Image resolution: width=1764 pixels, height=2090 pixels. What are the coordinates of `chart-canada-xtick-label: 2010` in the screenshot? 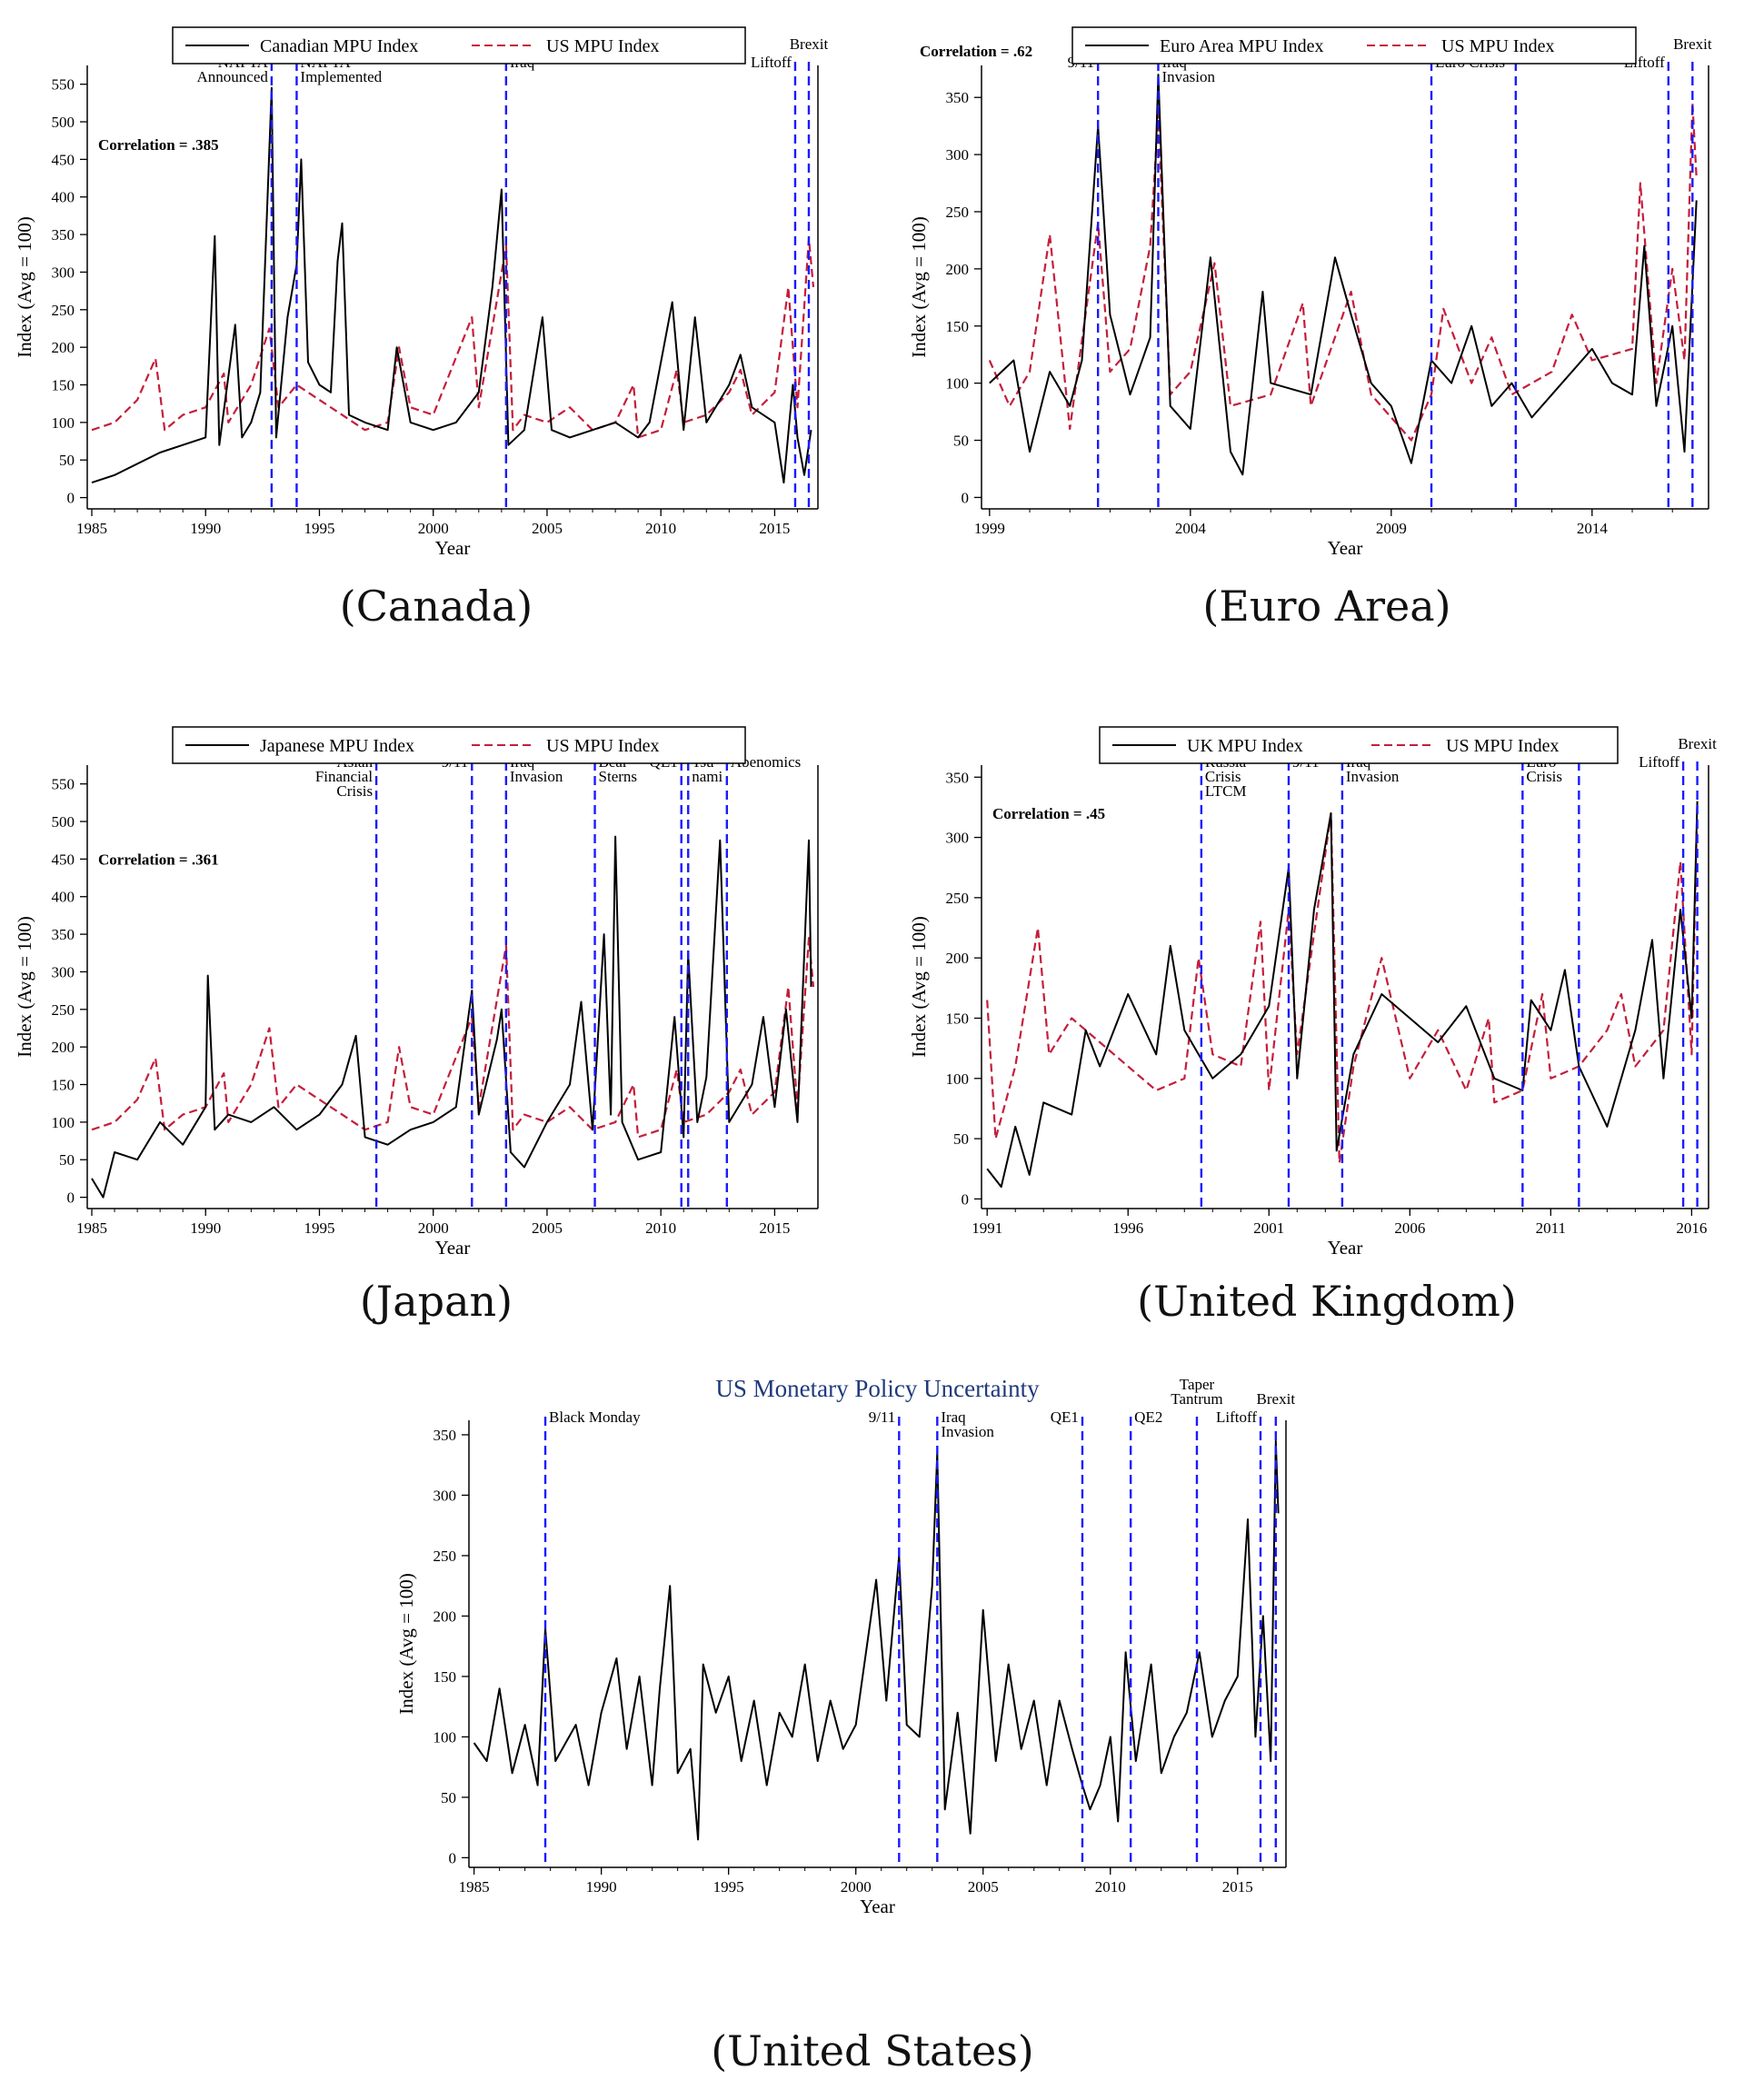 It's located at (661, 528).